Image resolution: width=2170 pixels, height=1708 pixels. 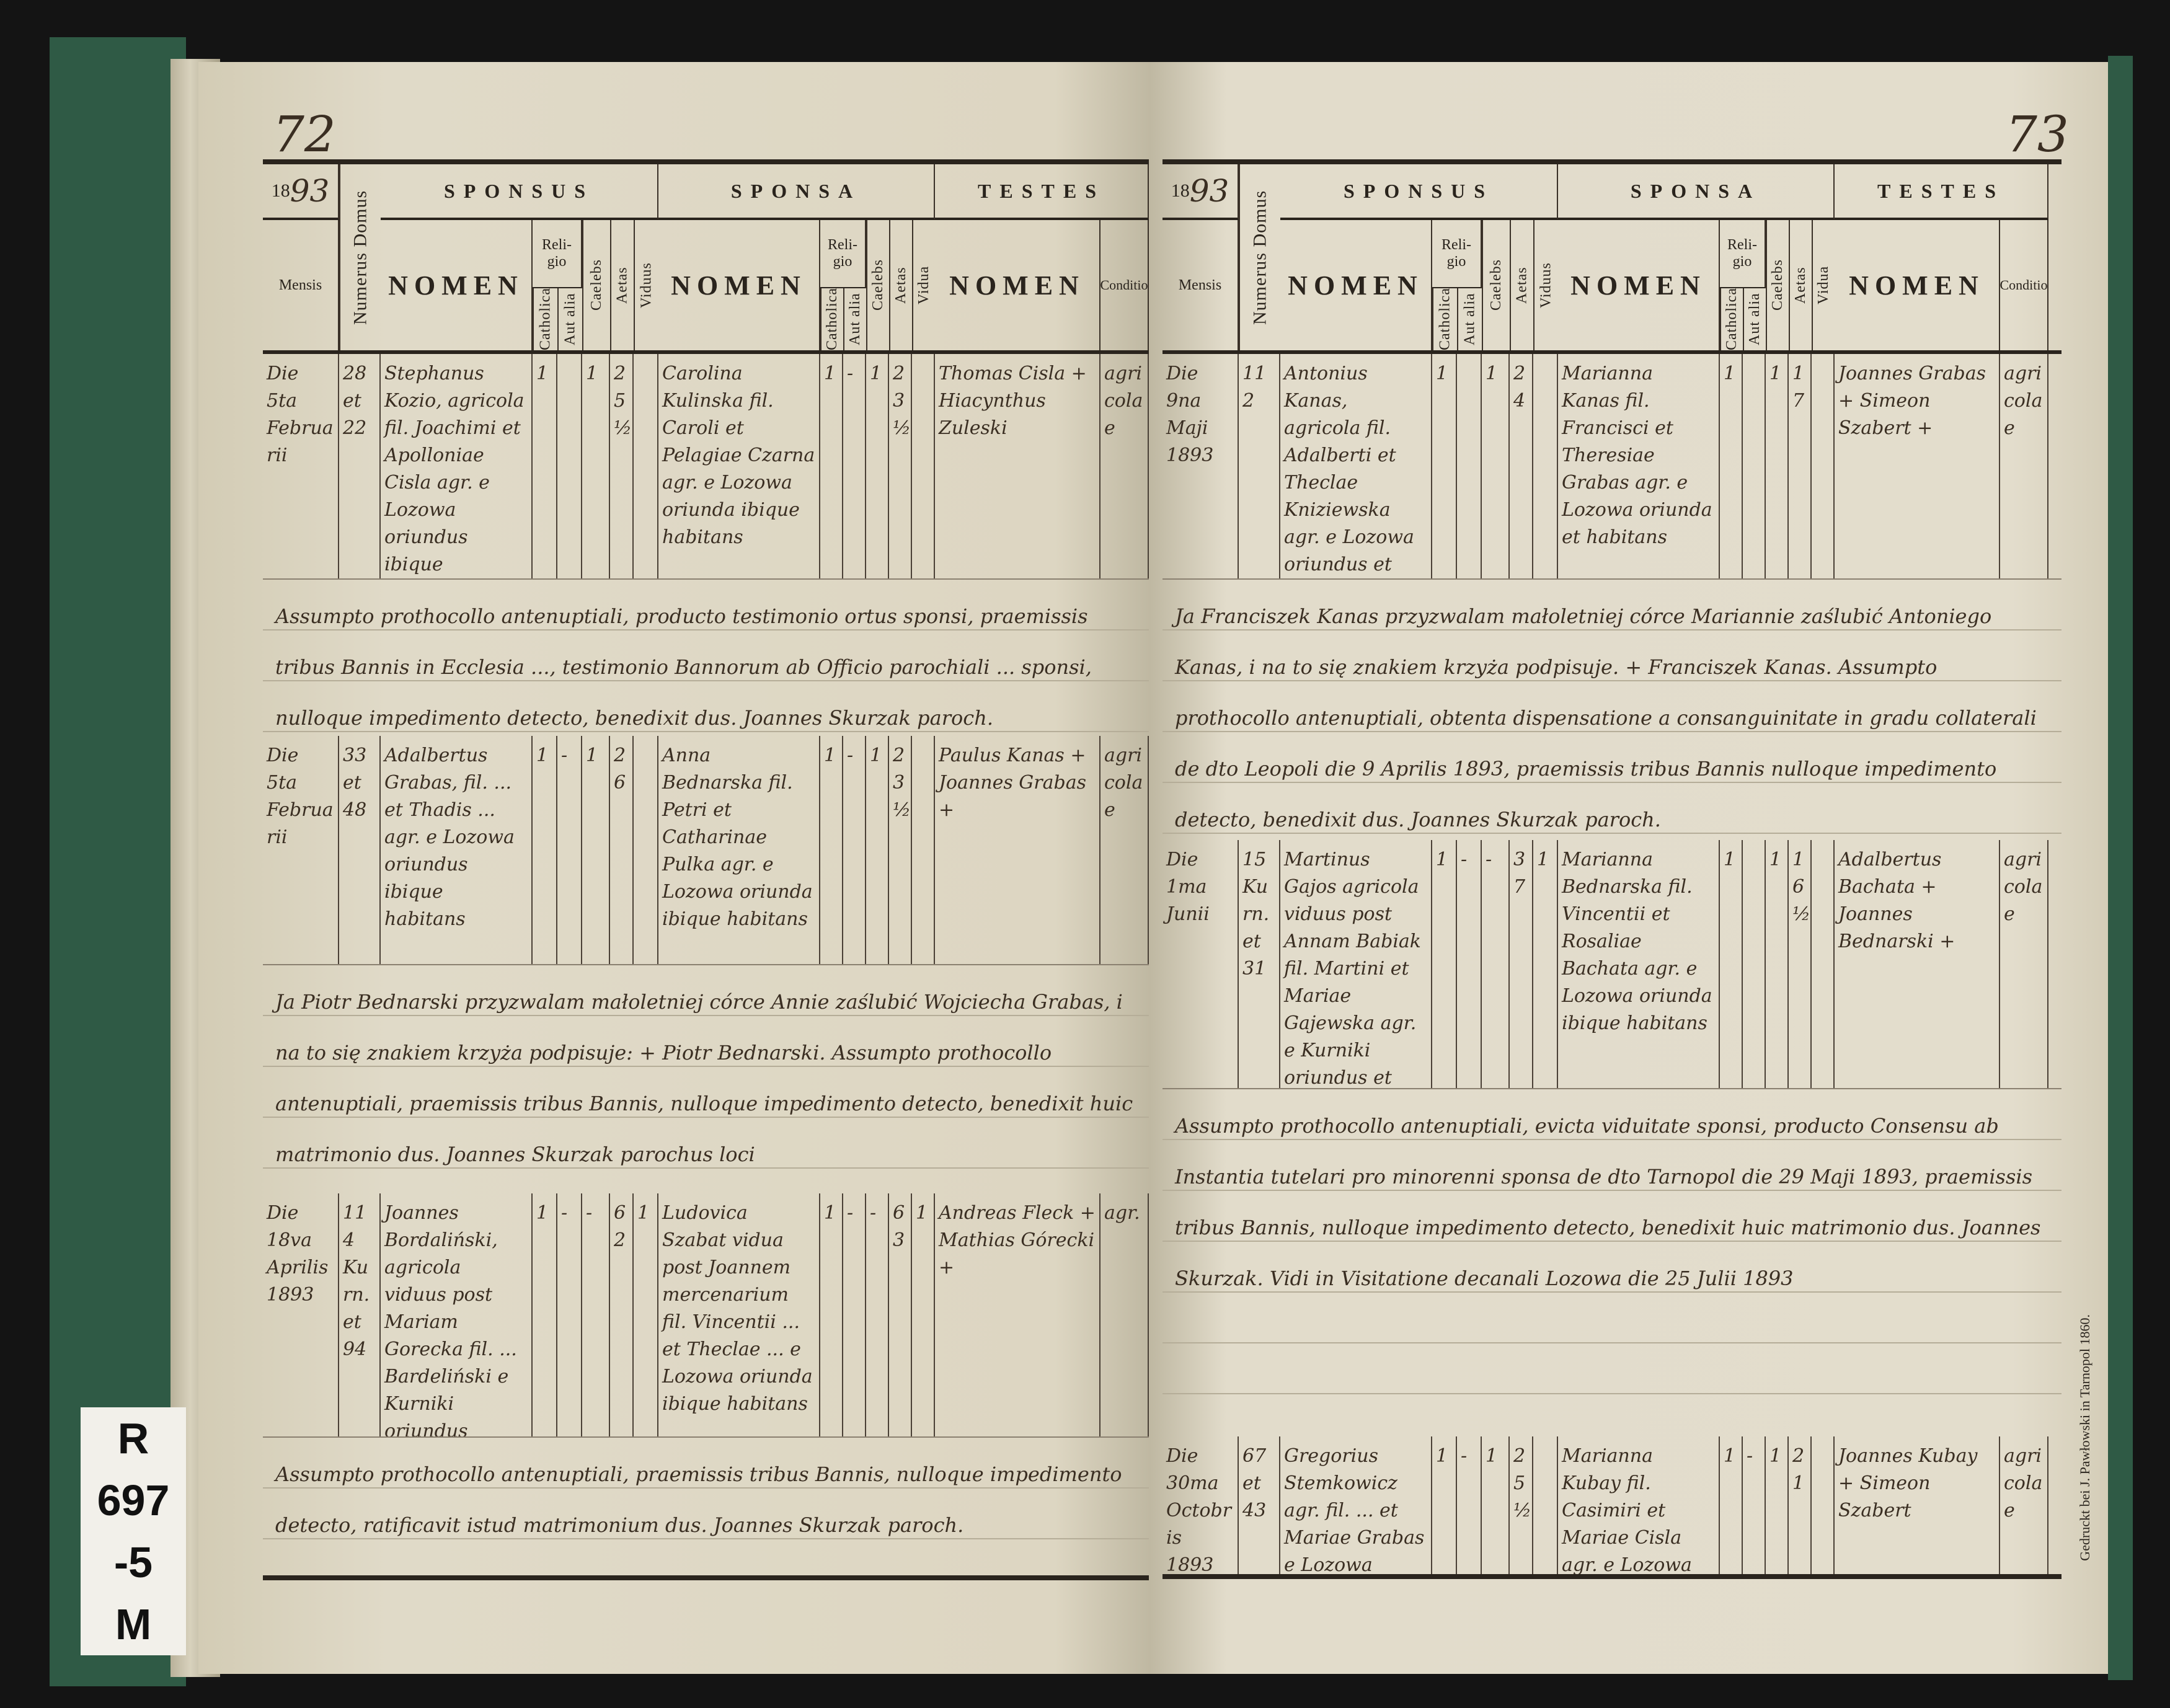 What do you see at coordinates (622, 466) in the screenshot?
I see `entry-sponsus-aetas: 25½` at bounding box center [622, 466].